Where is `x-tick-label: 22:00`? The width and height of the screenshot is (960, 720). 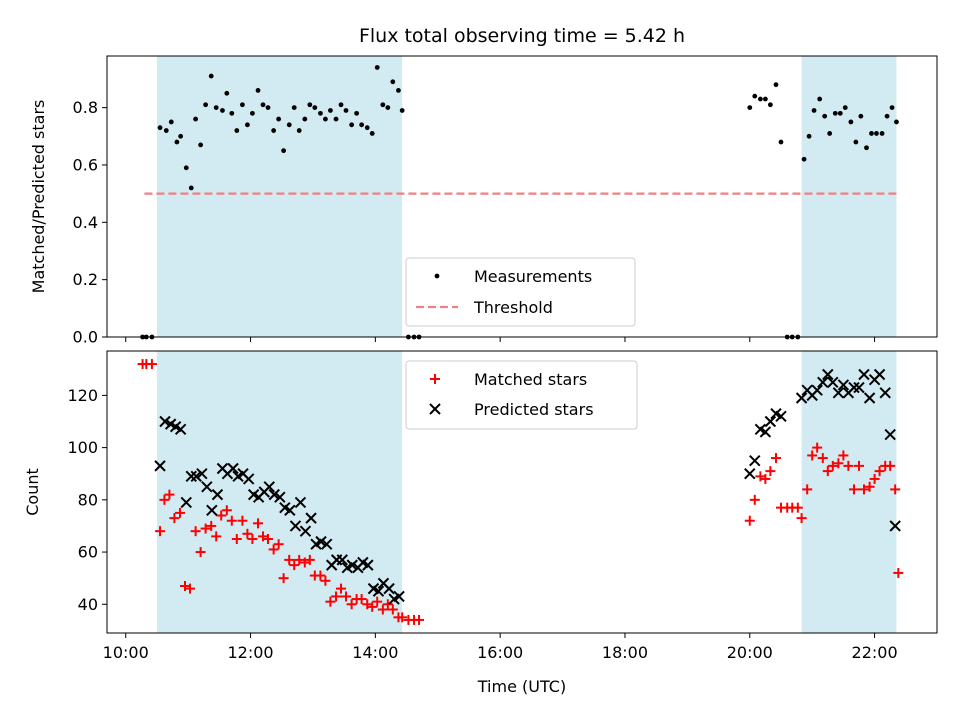 x-tick-label: 22:00 is located at coordinates (875, 652).